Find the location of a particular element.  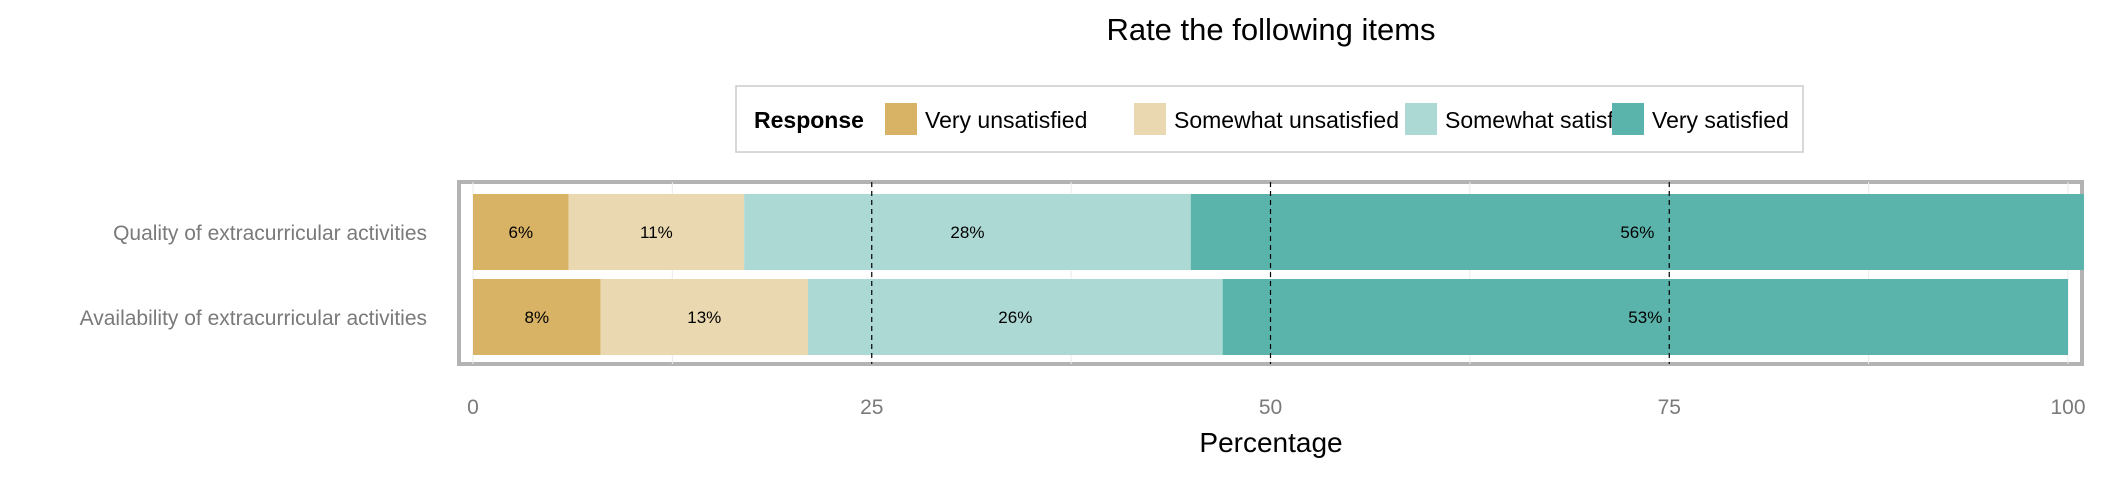

legend-label: Very unsatisfied is located at coordinates (1006, 120).